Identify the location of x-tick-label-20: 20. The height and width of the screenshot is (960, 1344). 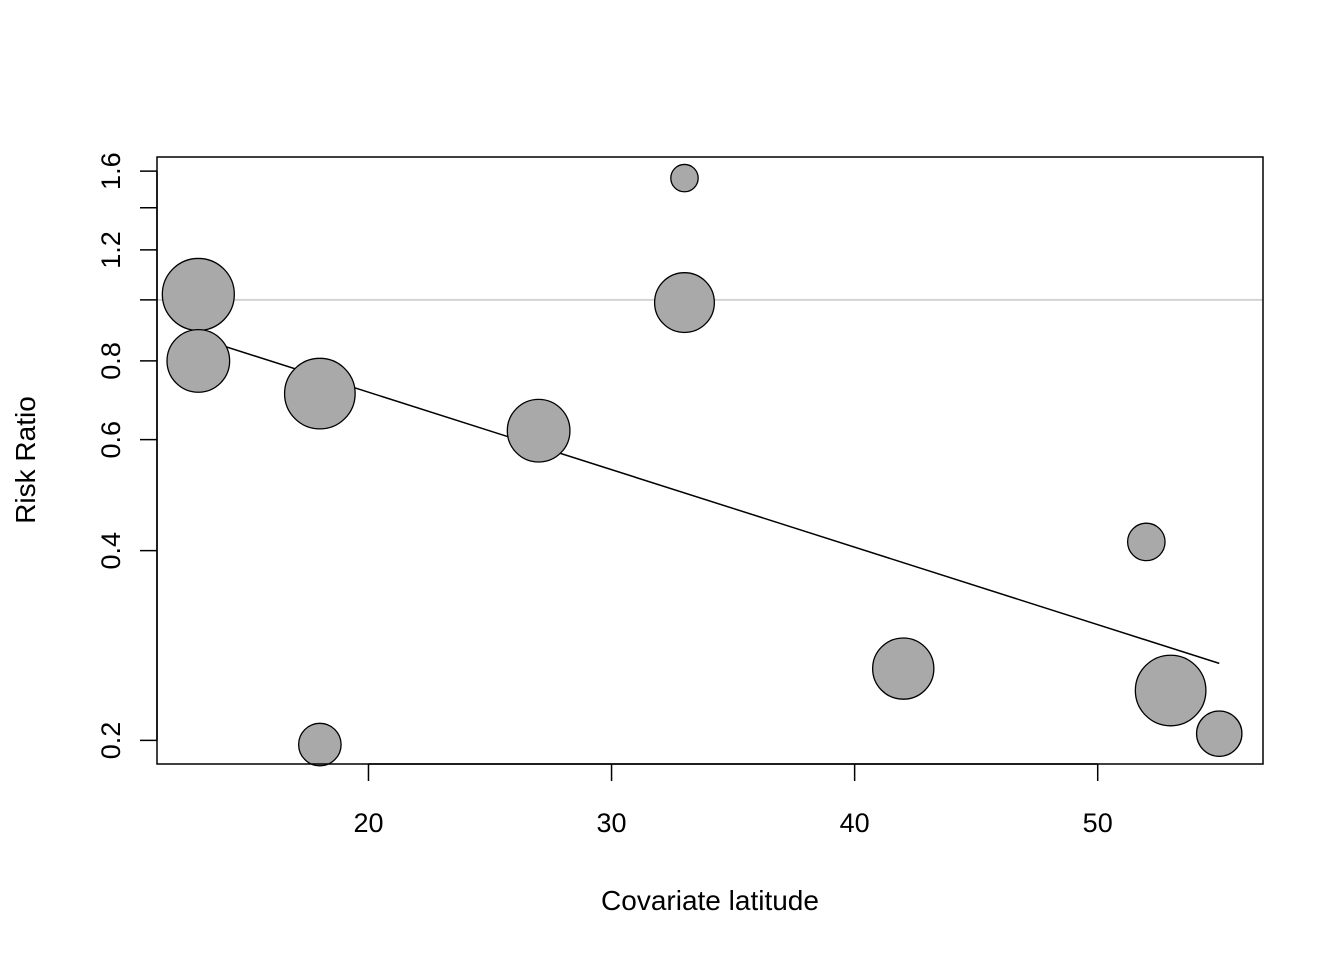
(368, 823).